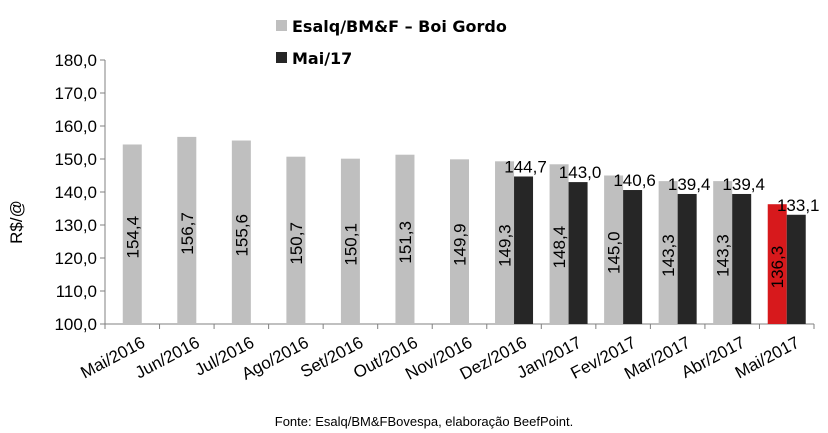  Describe the element at coordinates (75, 324) in the screenshot. I see `y-tick-label: 100,0` at that location.